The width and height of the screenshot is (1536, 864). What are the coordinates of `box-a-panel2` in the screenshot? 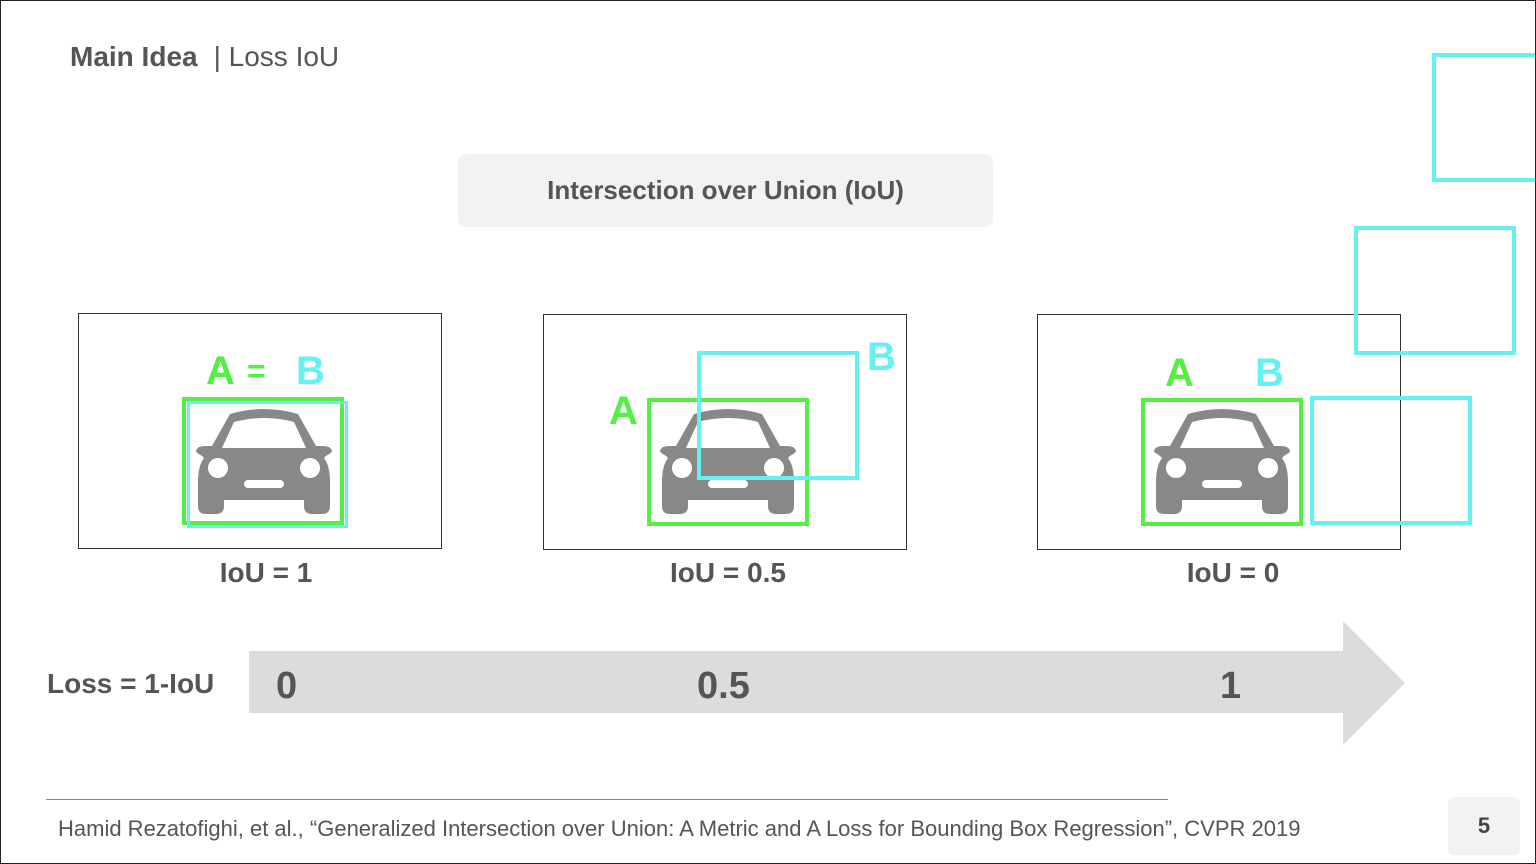 It's located at (728, 462).